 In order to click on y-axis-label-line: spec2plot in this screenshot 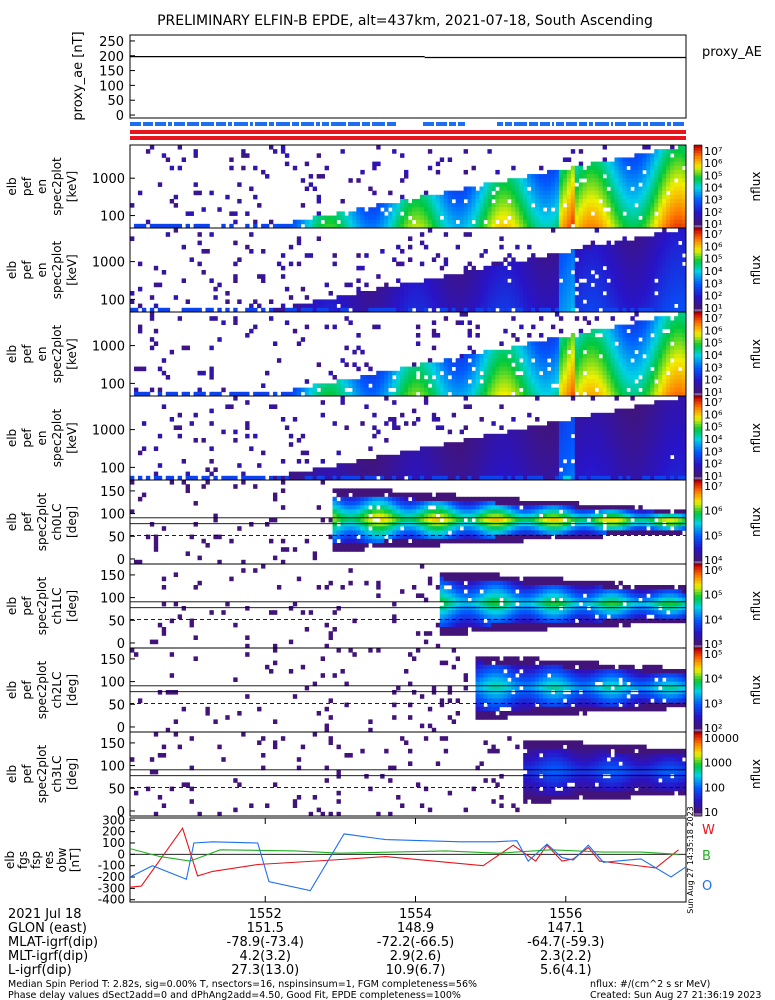, I will do `click(57, 186)`.